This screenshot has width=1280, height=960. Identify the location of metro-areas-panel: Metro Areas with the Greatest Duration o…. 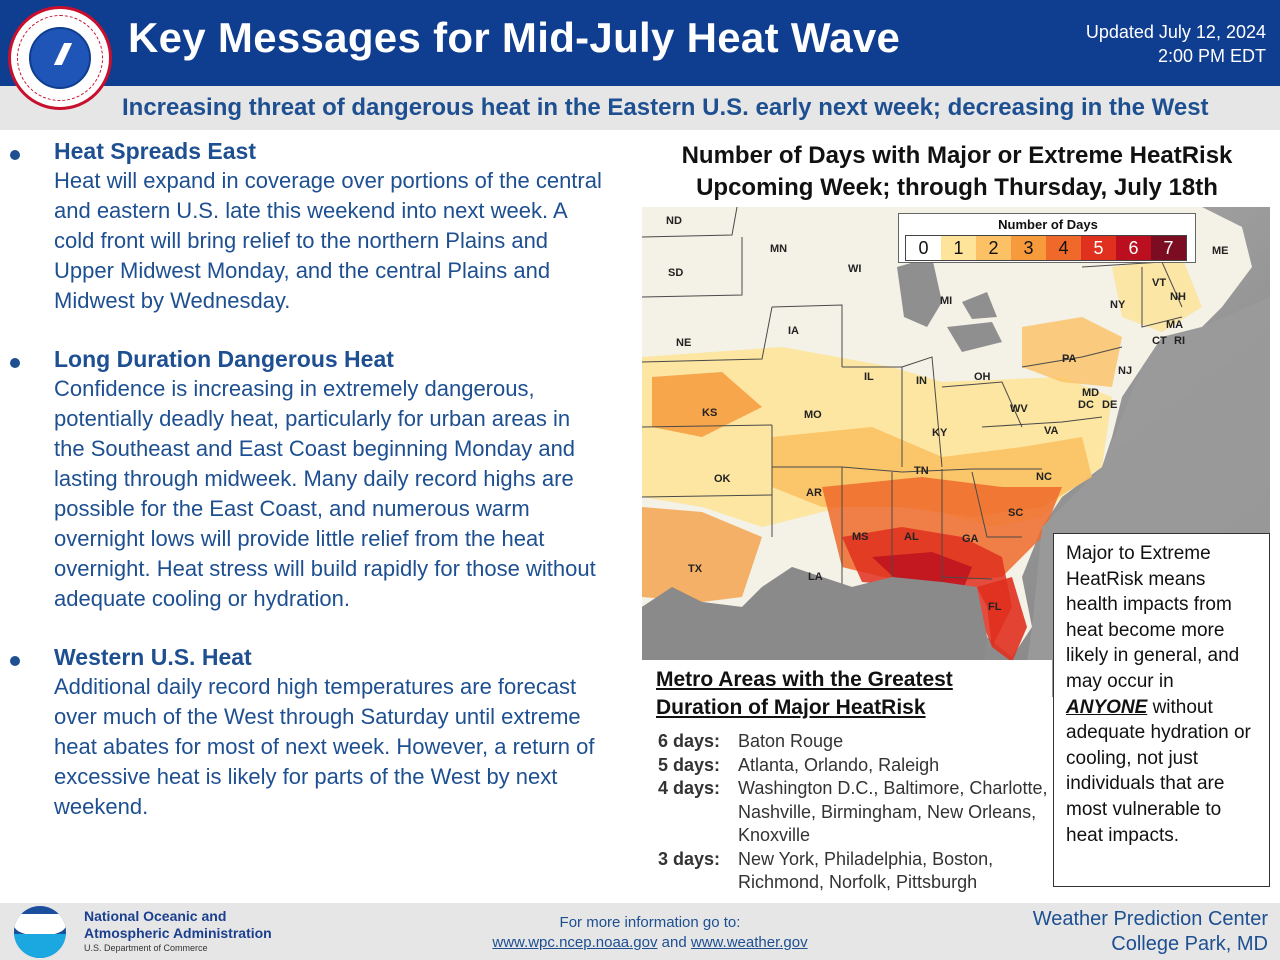
(847, 780).